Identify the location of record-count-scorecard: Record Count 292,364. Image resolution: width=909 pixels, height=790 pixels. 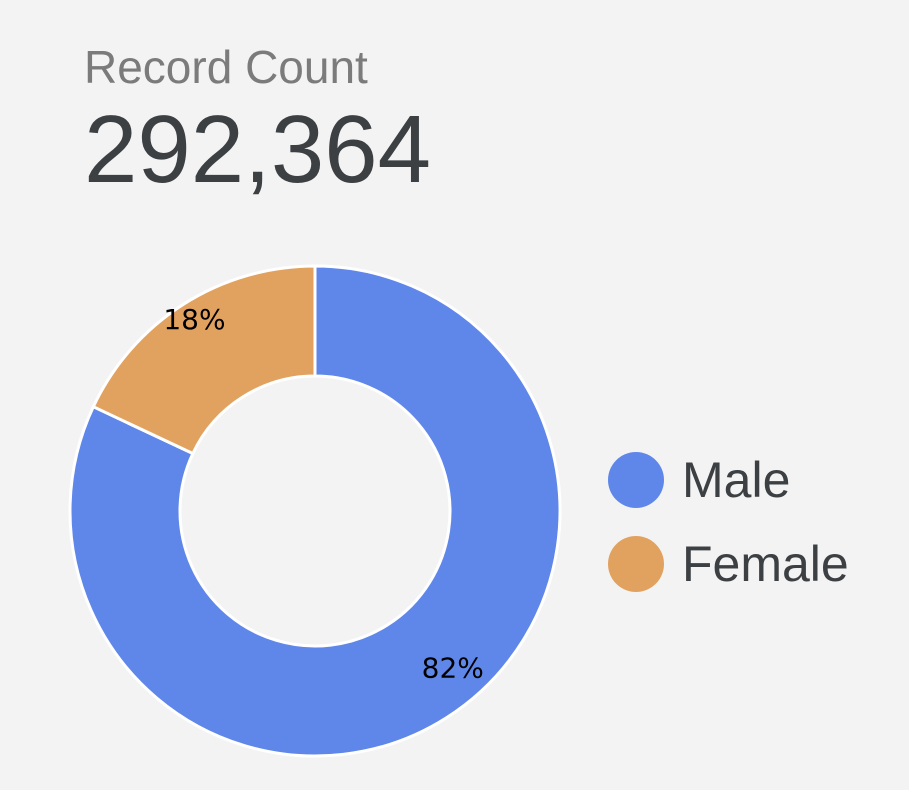
(257, 121).